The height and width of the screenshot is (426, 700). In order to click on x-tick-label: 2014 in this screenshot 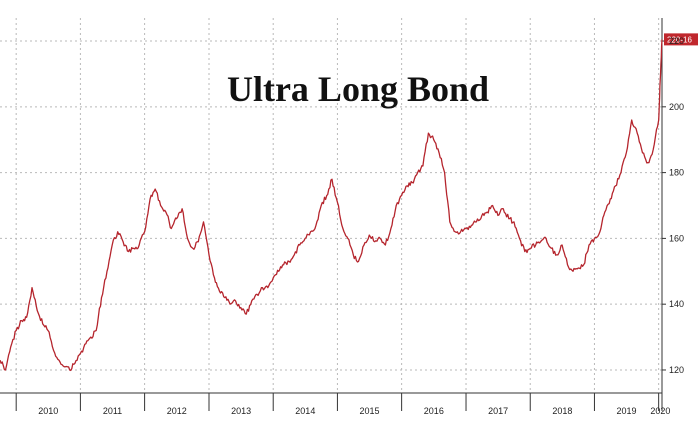, I will do `click(305, 411)`.